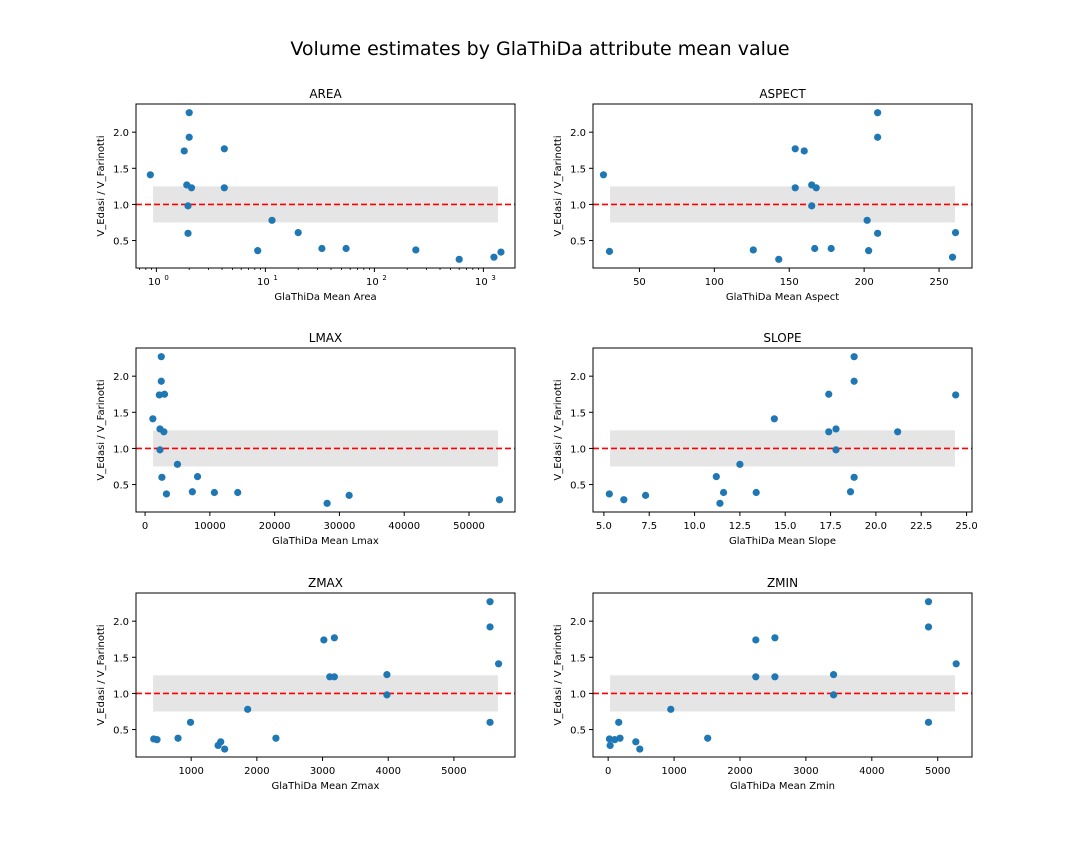 The image size is (1080, 864). I want to click on x-tick-label: 20.0, so click(876, 526).